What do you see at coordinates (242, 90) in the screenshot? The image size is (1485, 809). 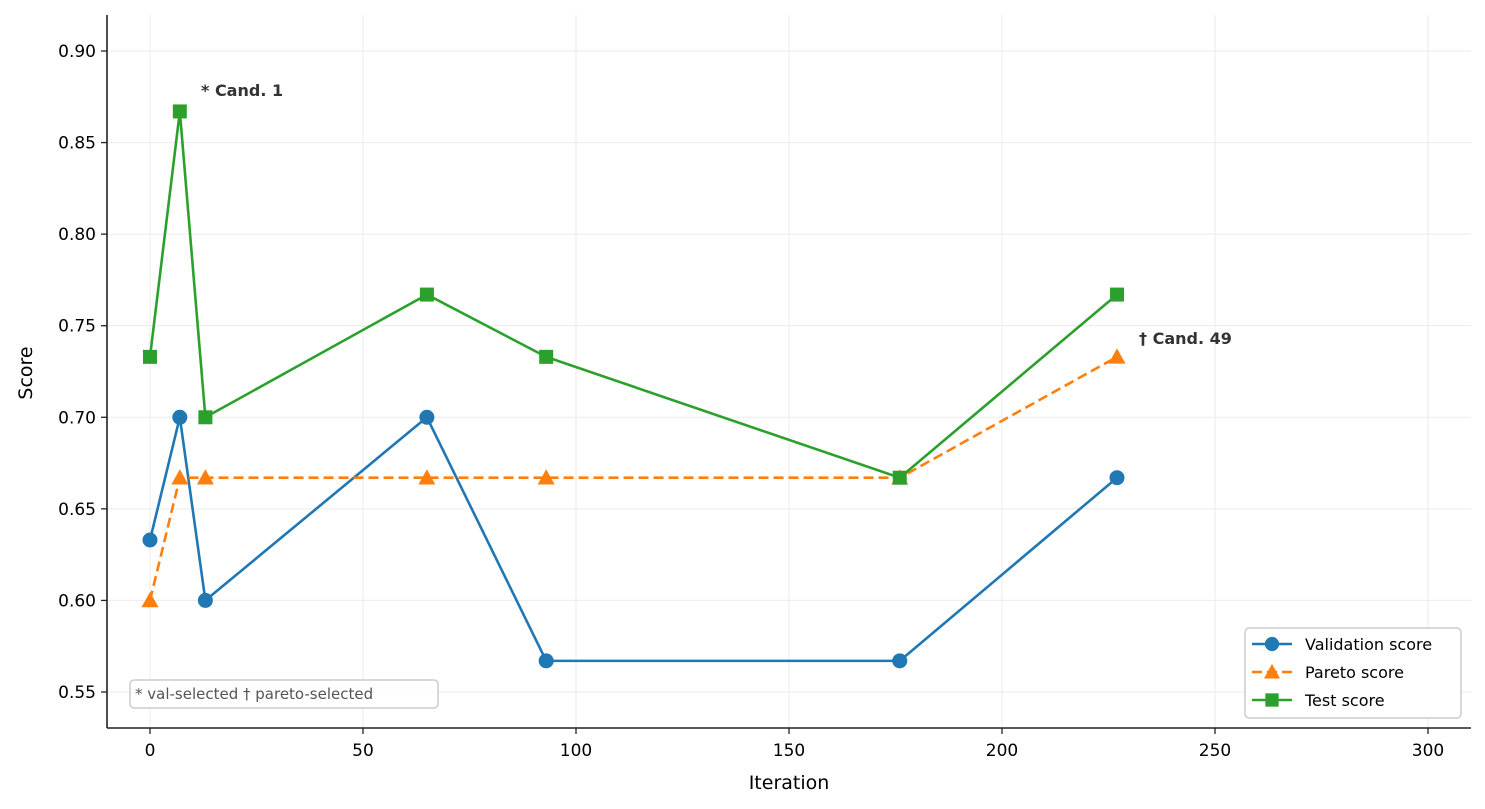 I see `annotation-cand-1: * Cand. 1` at bounding box center [242, 90].